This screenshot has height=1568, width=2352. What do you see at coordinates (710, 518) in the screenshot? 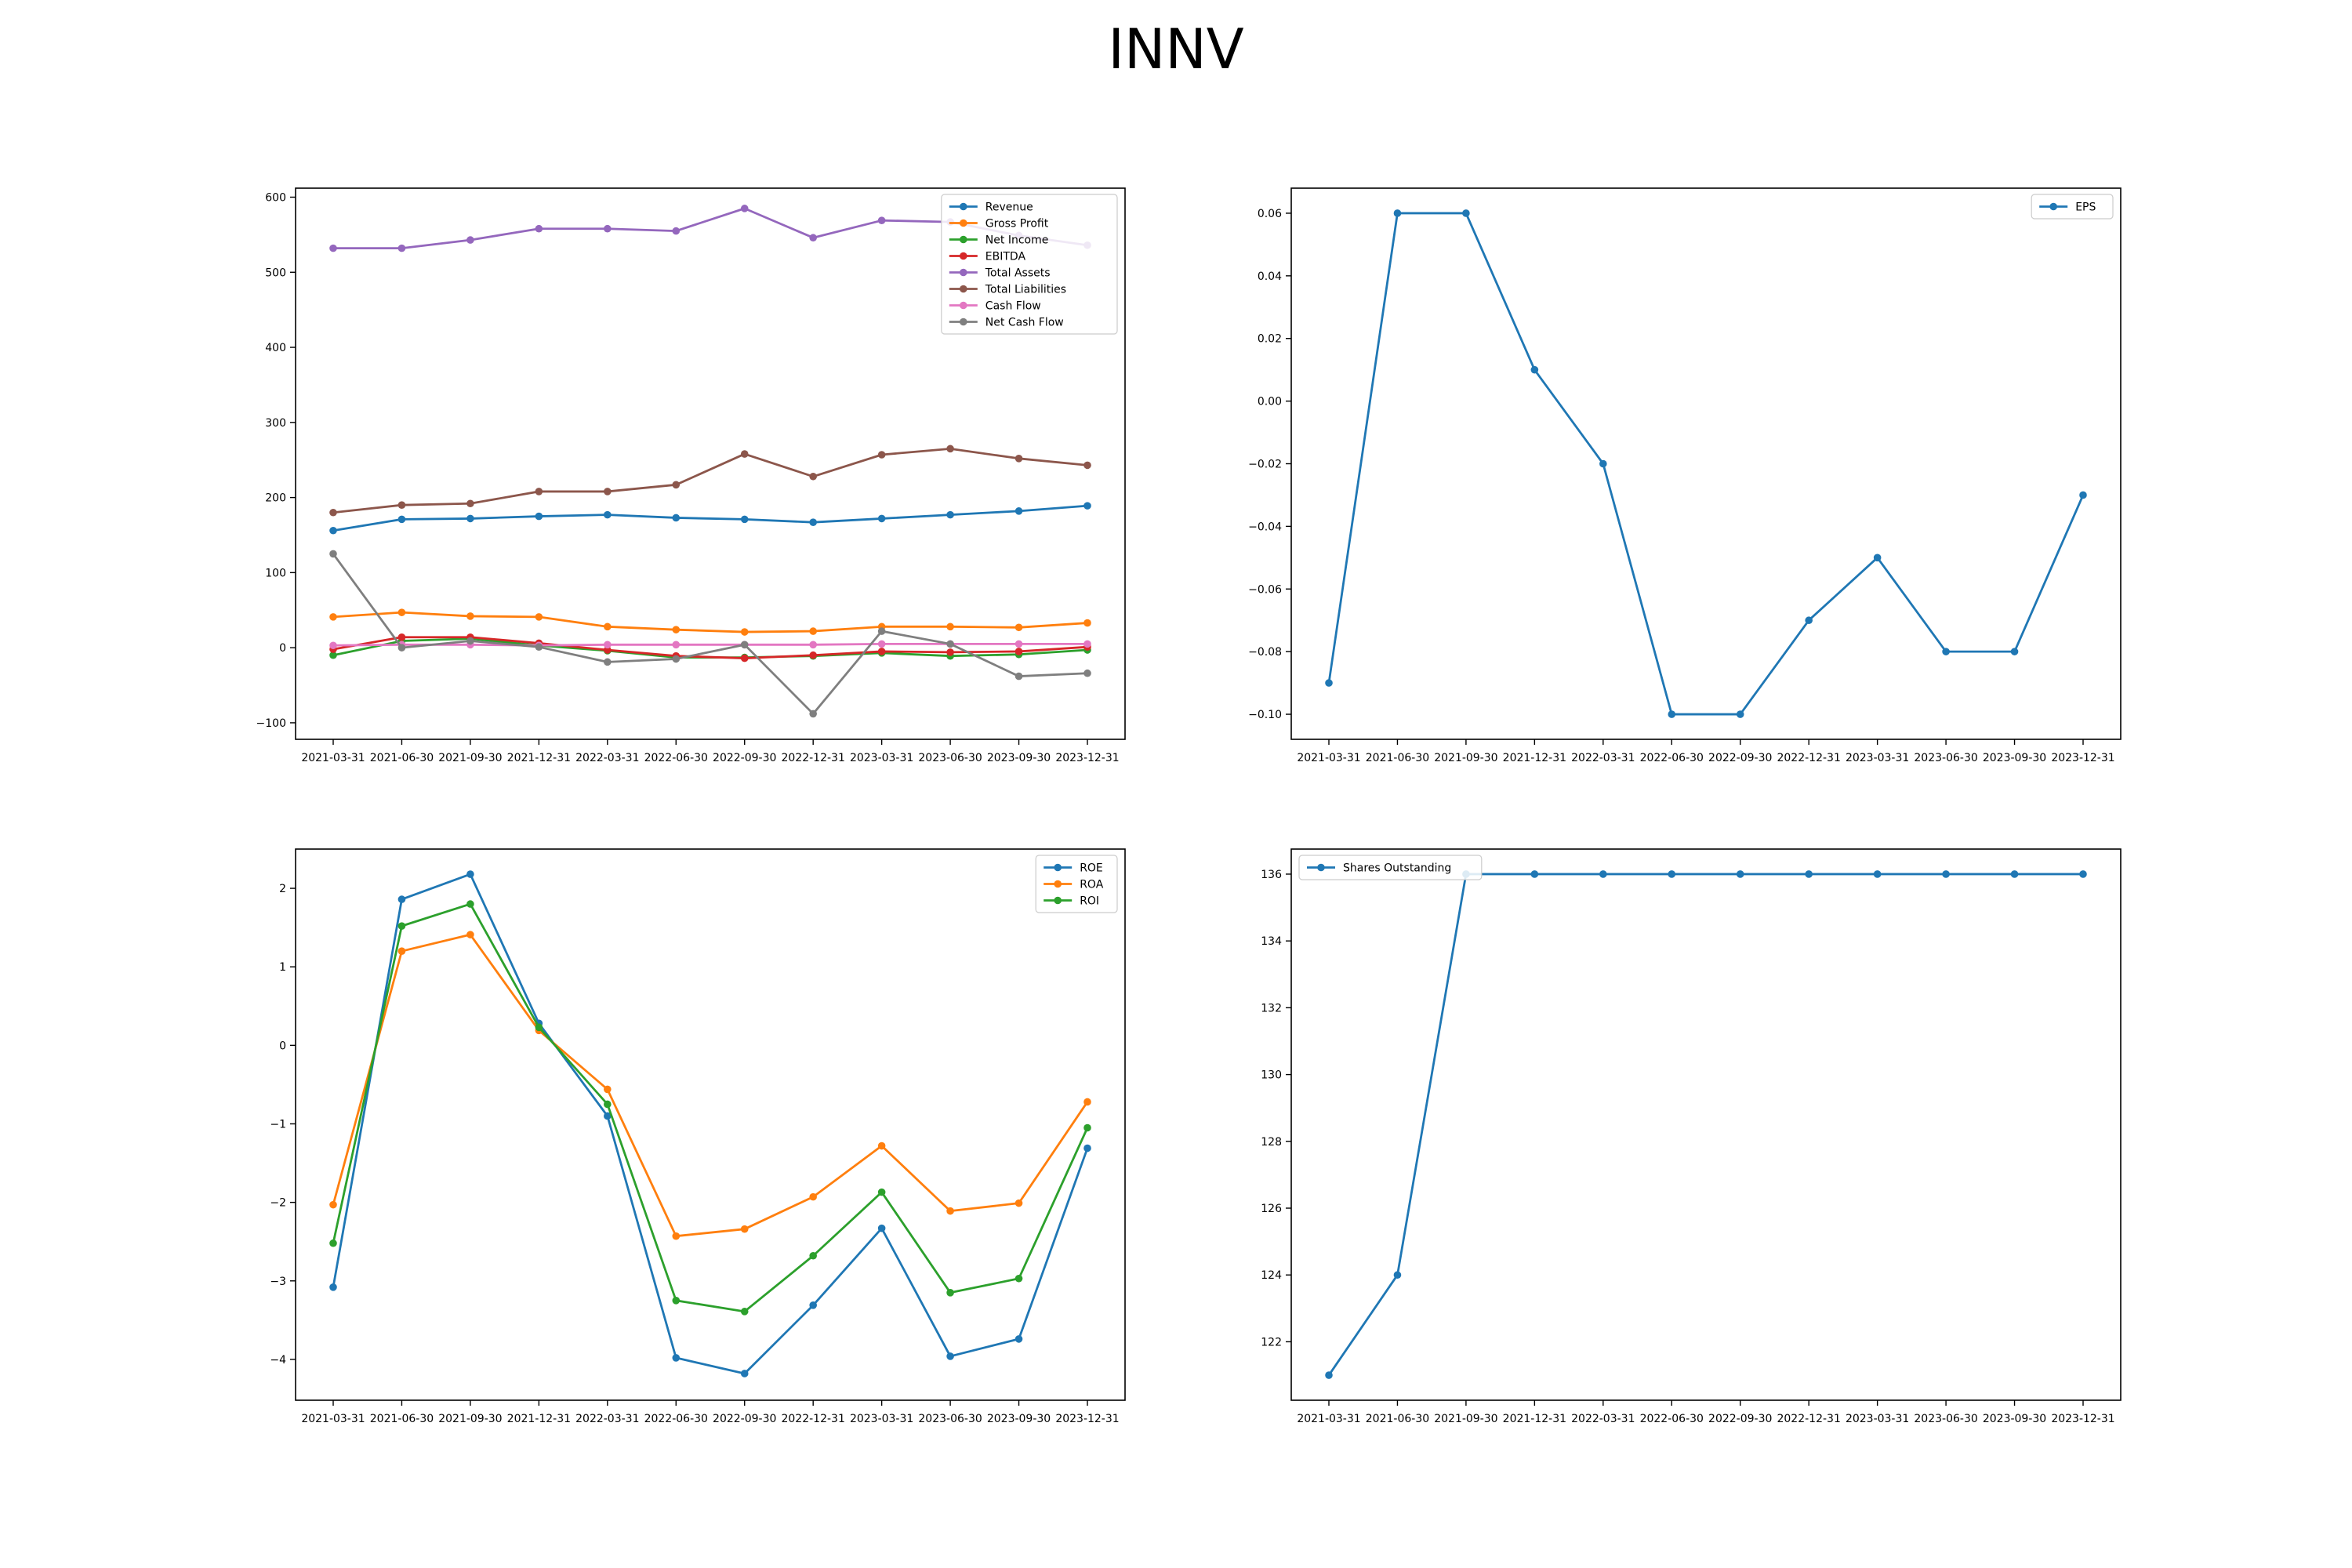
I see `series-revenue` at bounding box center [710, 518].